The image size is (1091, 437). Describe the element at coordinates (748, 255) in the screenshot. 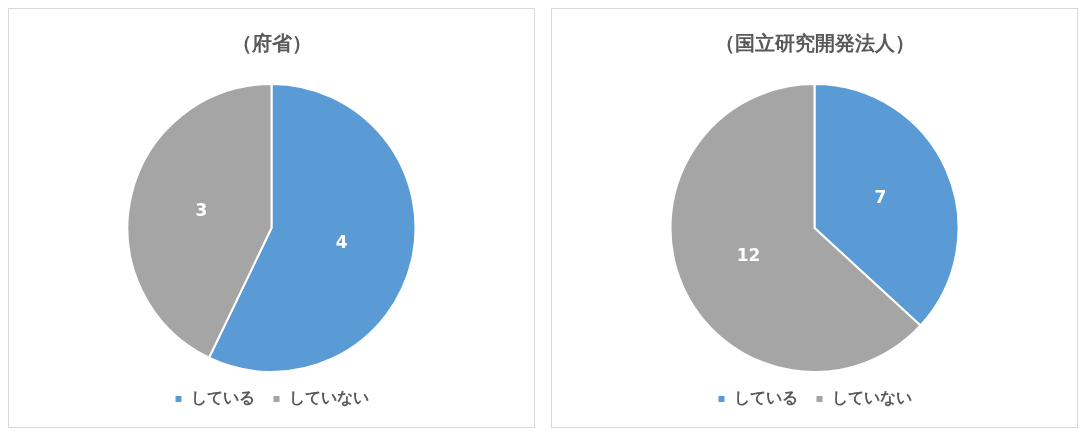

I see `data-label: 12` at that location.